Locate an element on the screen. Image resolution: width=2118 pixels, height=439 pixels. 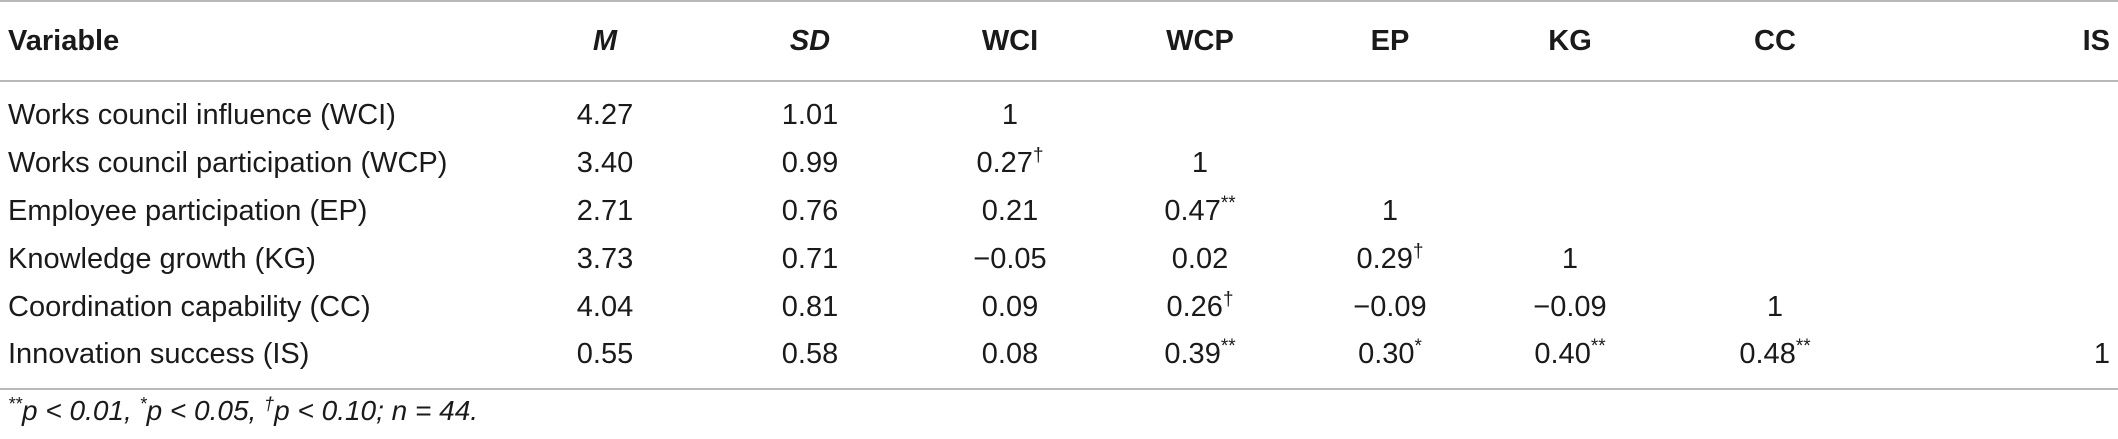
footnote-sup-1: ** is located at coordinates (15, 404).